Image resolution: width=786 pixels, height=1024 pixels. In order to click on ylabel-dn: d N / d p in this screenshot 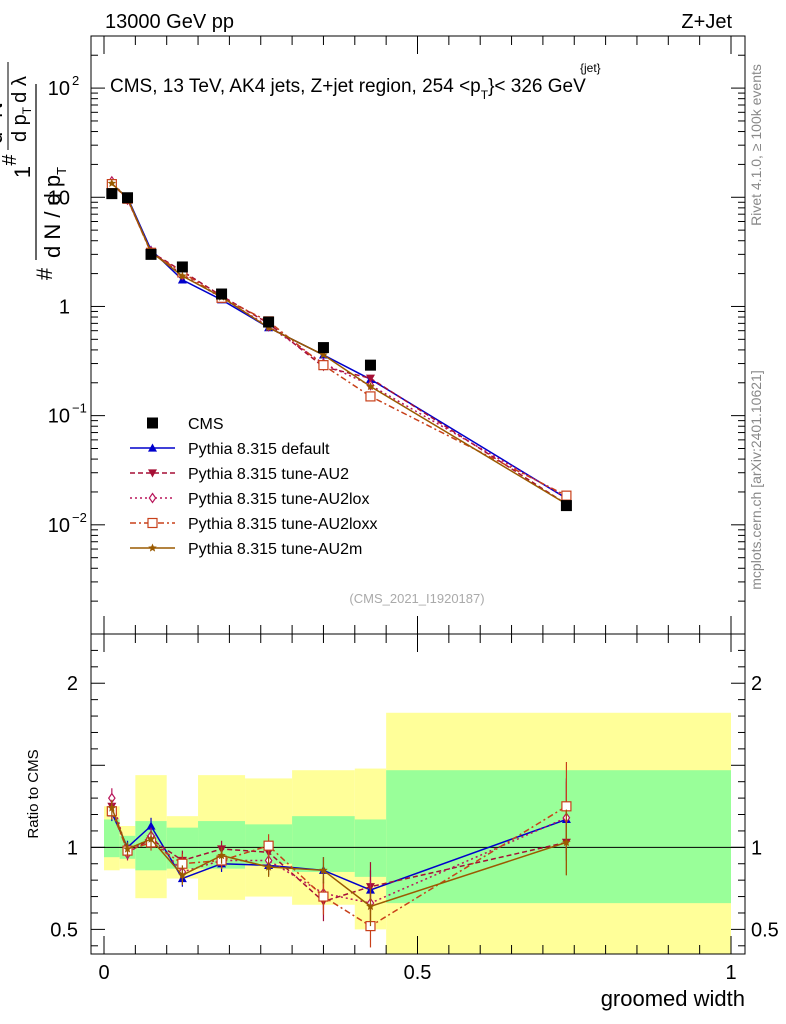, I will do `click(52, 216)`.